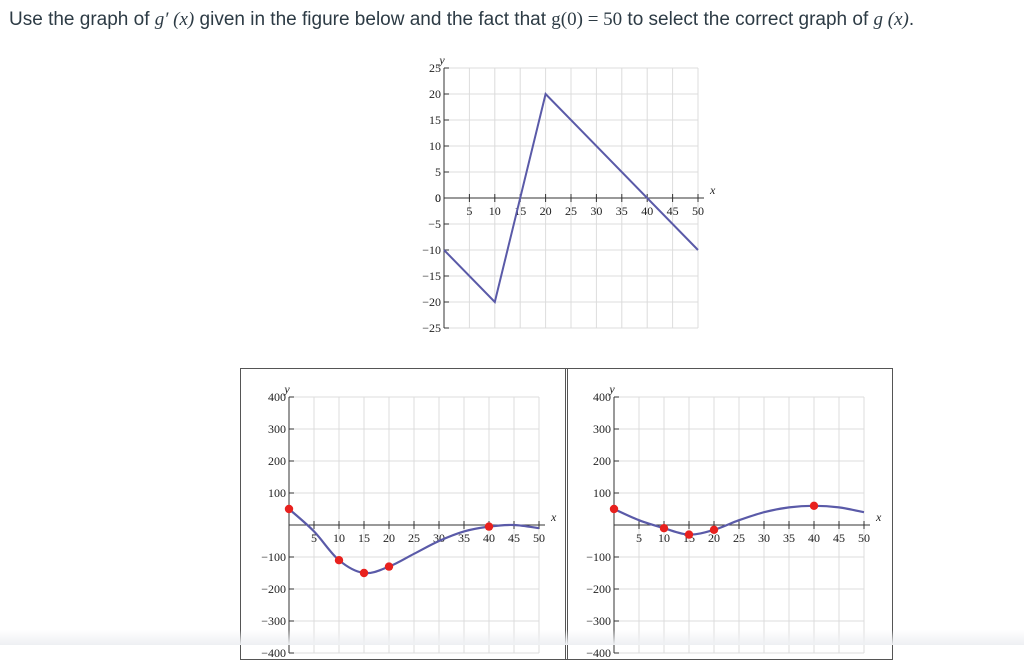 This screenshot has height=664, width=1024. What do you see at coordinates (435, 94) in the screenshot?
I see `y-tick-label: 20` at bounding box center [435, 94].